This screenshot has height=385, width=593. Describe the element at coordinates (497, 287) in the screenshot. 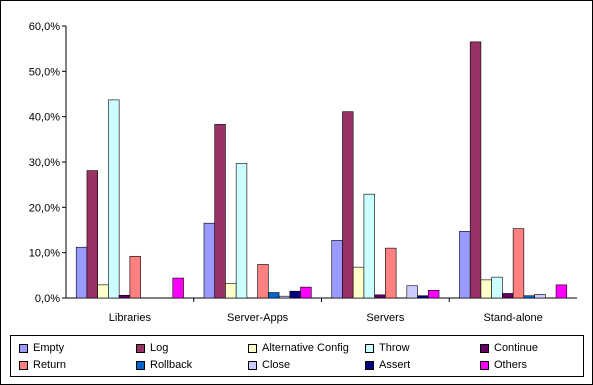

I see `bar-stand-alone-throw` at that location.